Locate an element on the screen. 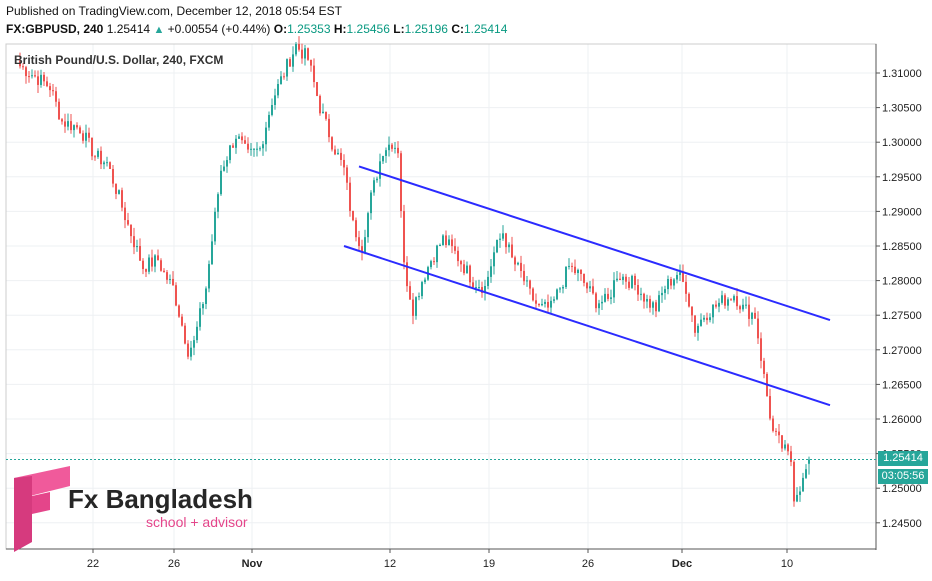  price-tick-label: 1.28000 is located at coordinates (902, 282).